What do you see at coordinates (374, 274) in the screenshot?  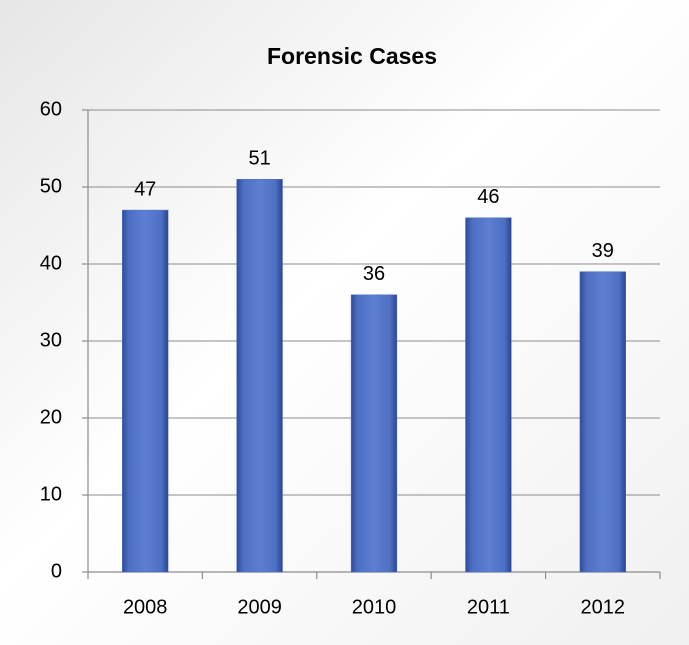 I see `data-label: 36` at bounding box center [374, 274].